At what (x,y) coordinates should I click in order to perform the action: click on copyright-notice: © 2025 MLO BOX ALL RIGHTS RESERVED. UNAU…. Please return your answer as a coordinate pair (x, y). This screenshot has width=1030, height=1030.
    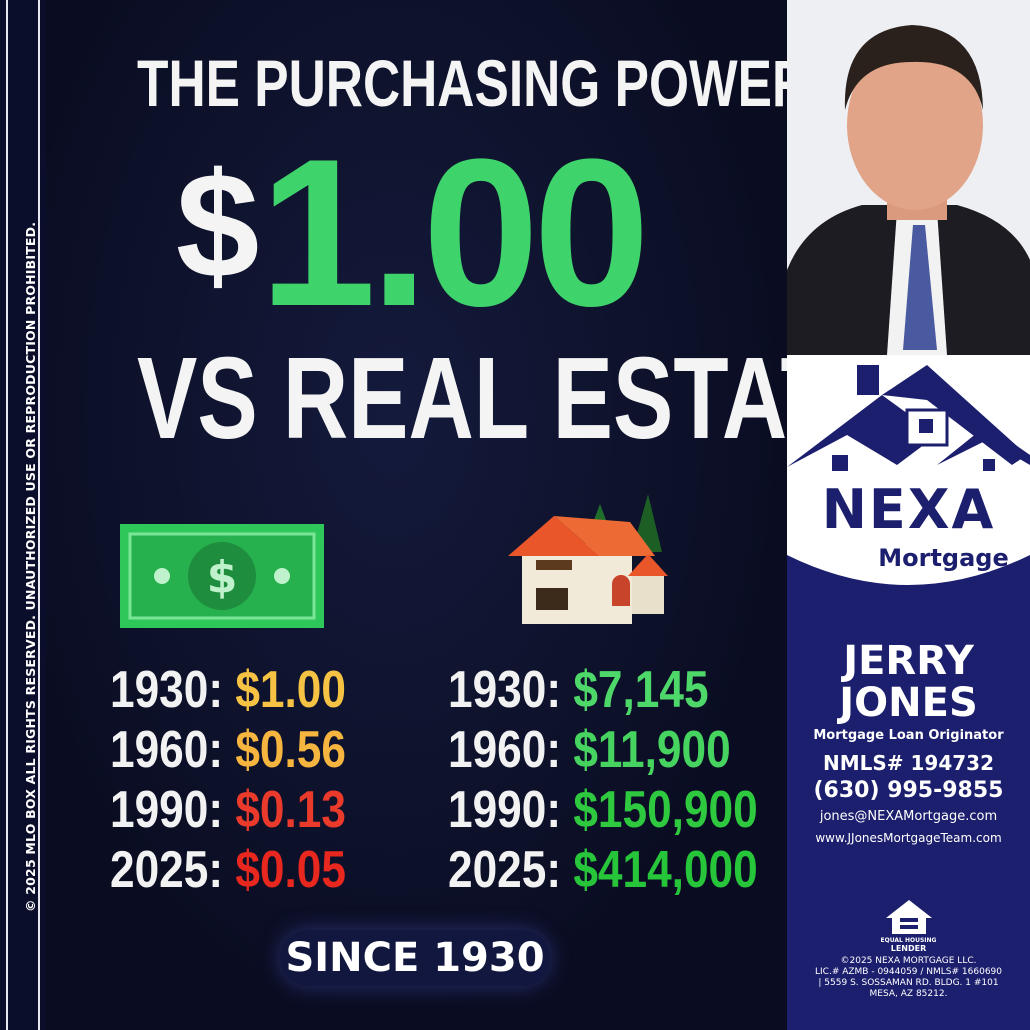
    Looking at the image, I should click on (30, 566).